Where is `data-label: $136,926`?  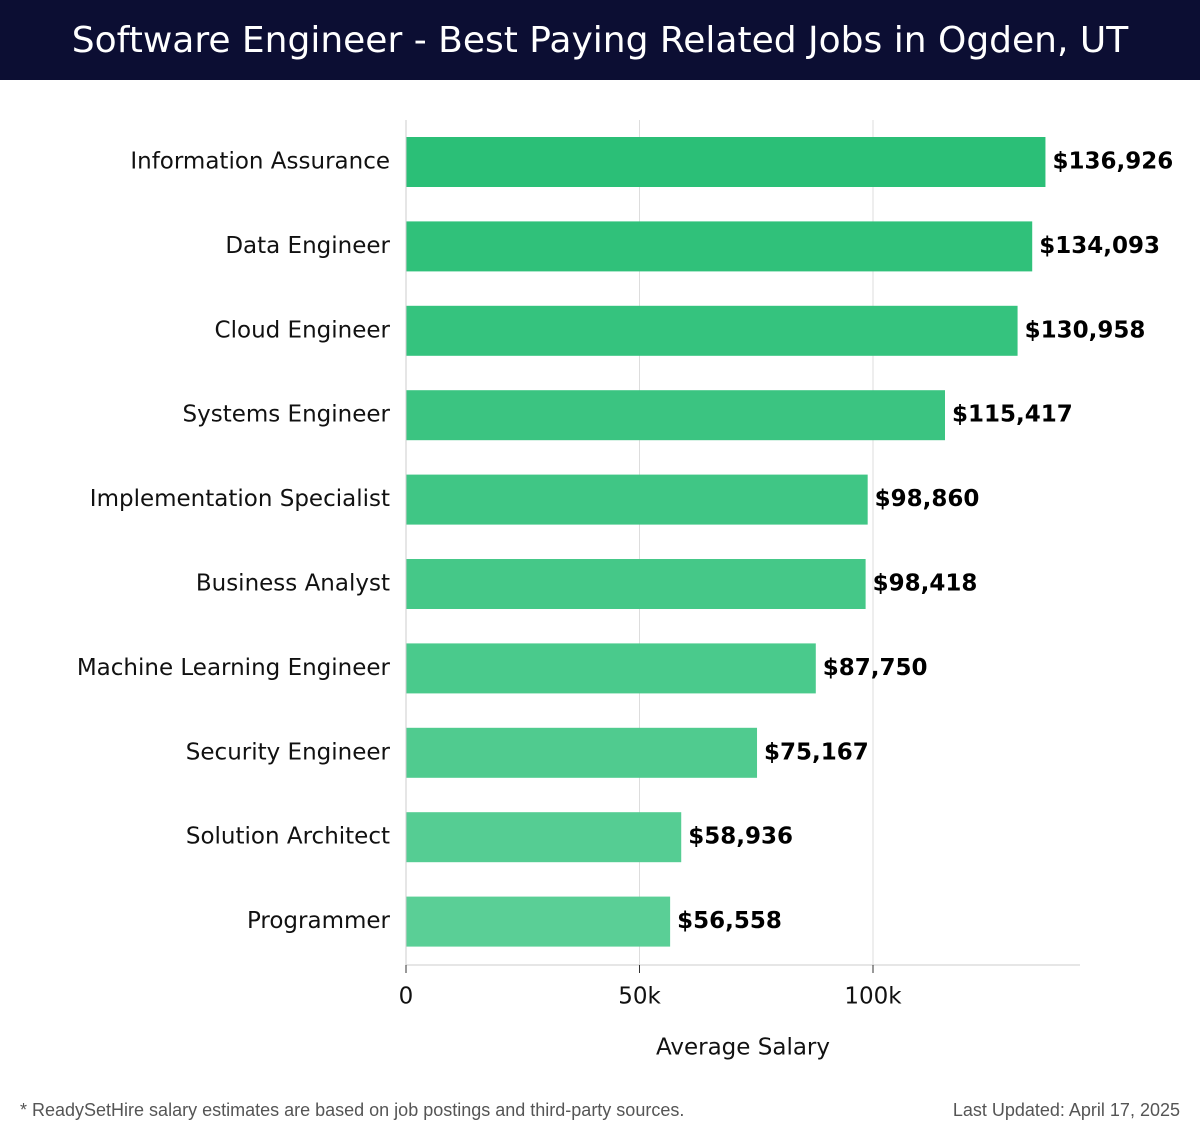 data-label: $136,926 is located at coordinates (1112, 162).